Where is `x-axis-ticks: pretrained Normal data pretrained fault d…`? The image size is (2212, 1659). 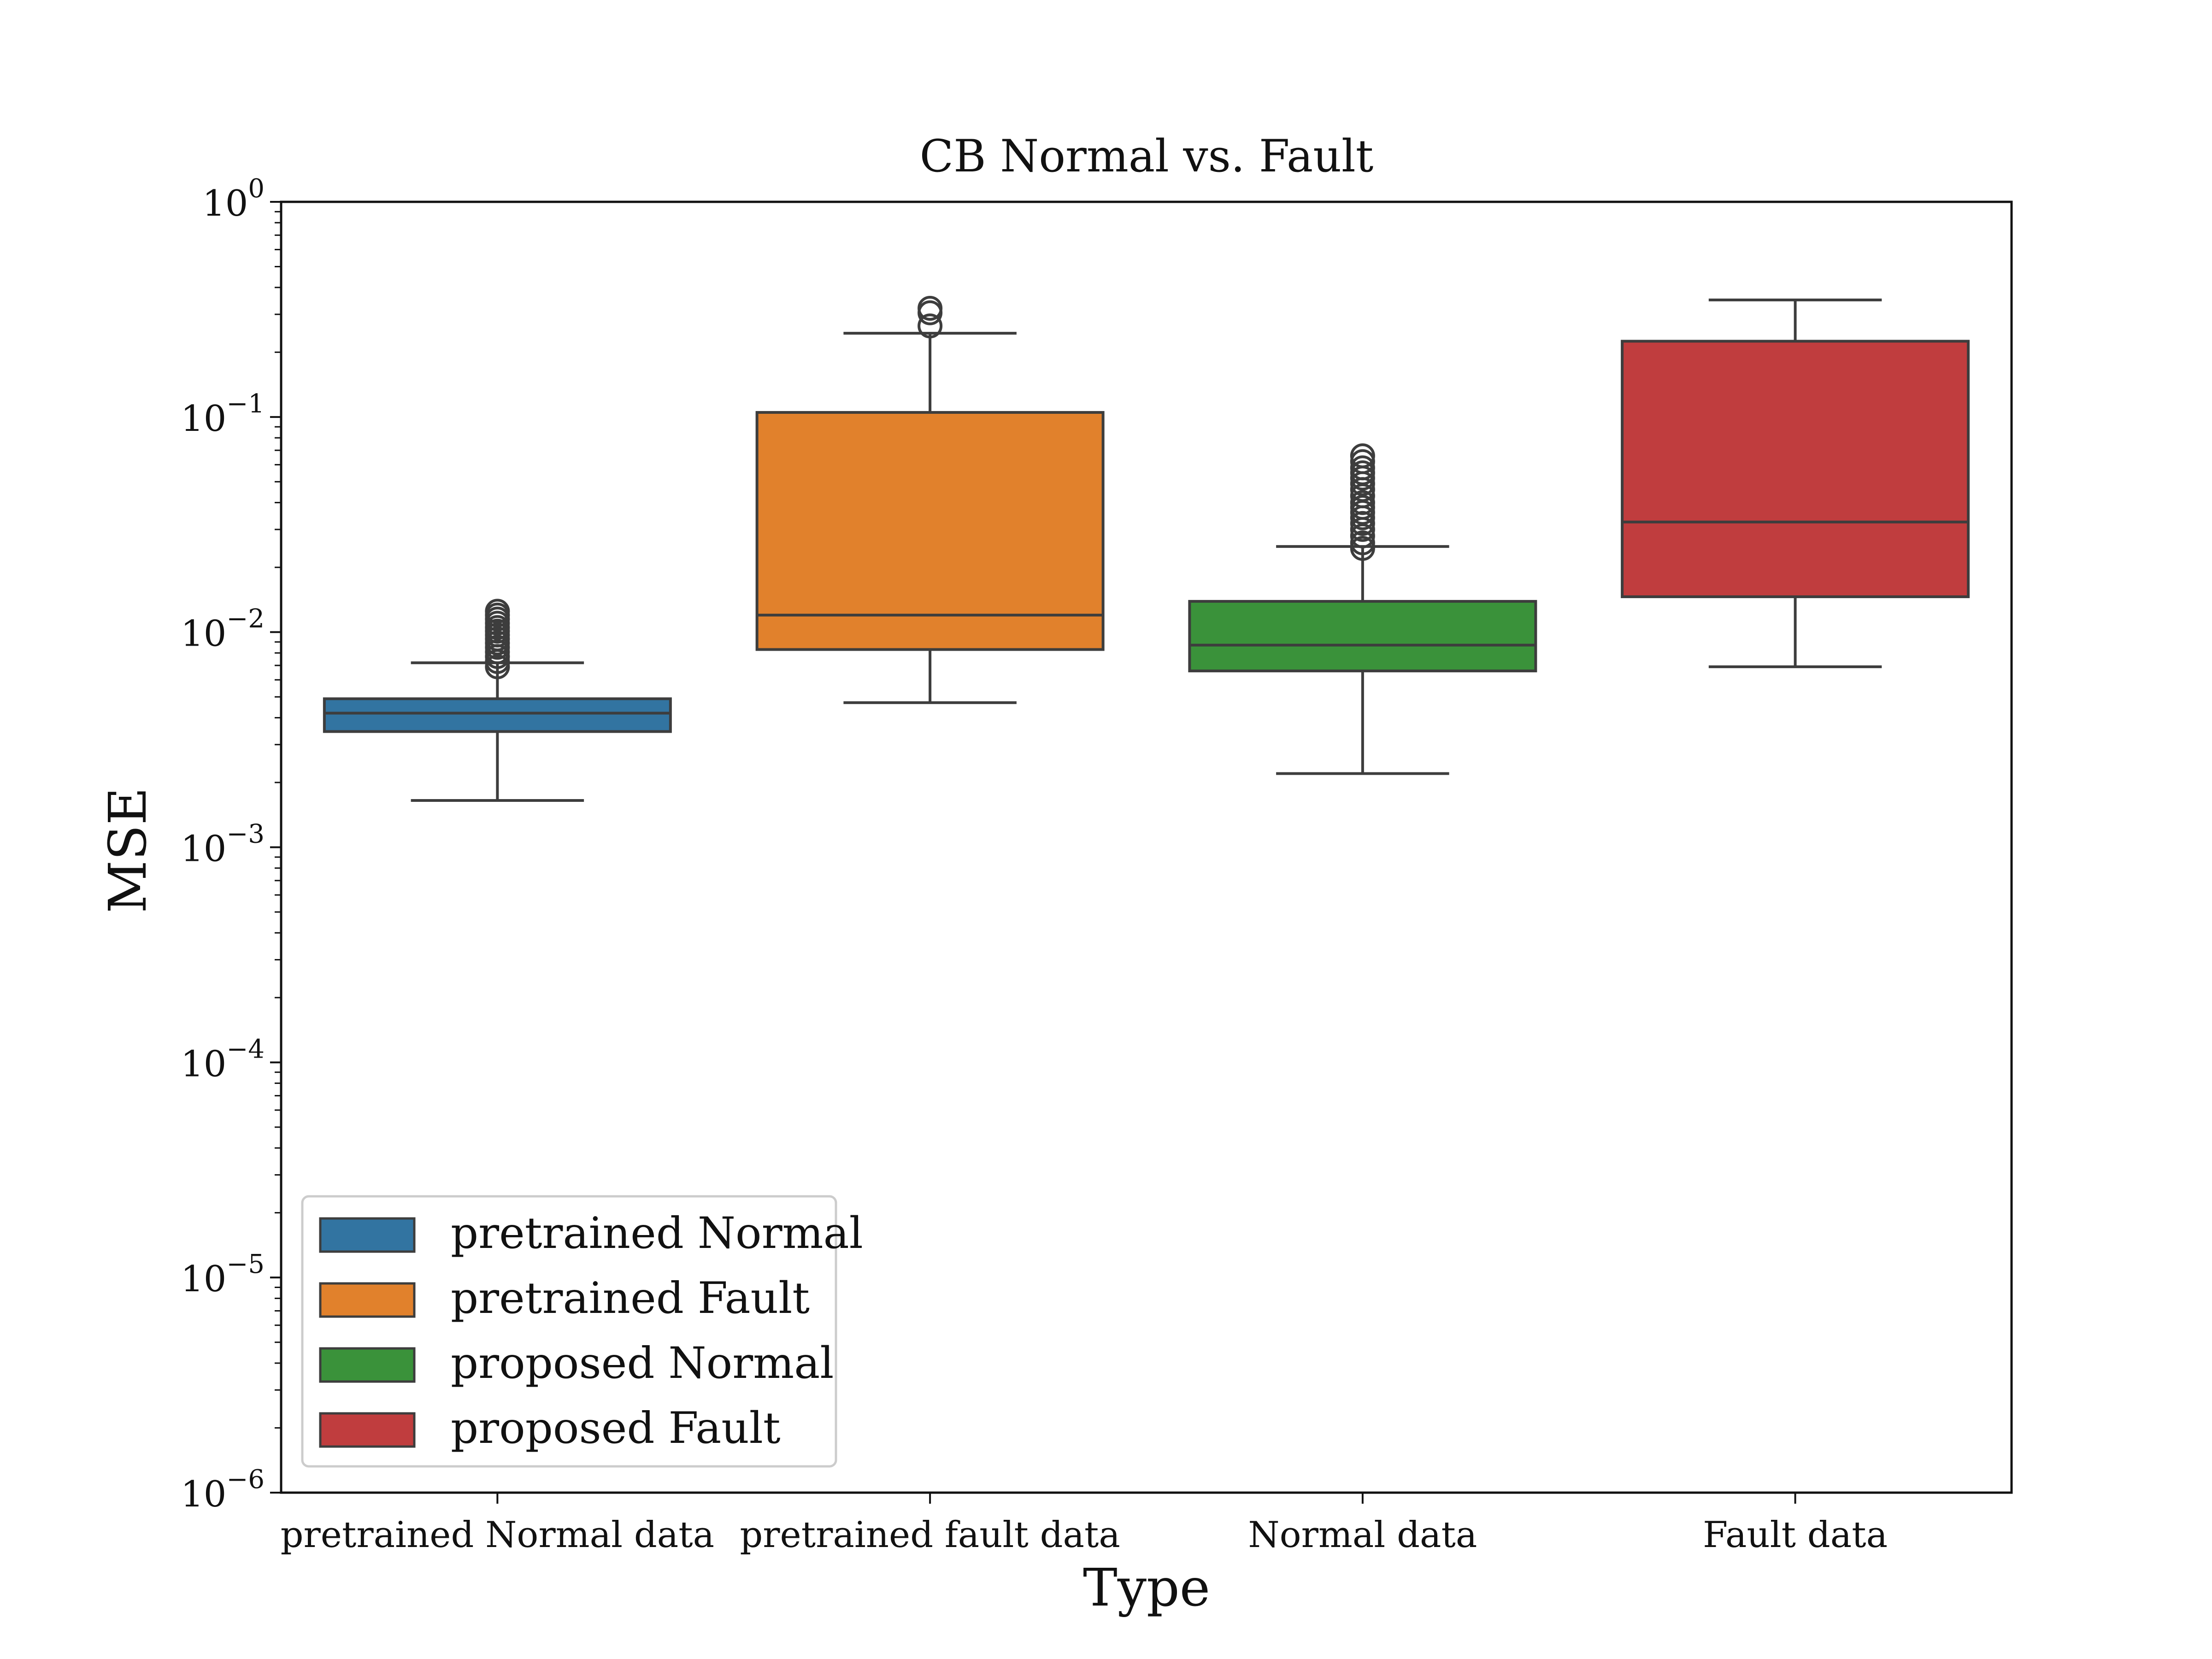 x-axis-ticks: pretrained Normal data pretrained fault d… is located at coordinates (1084, 1524).